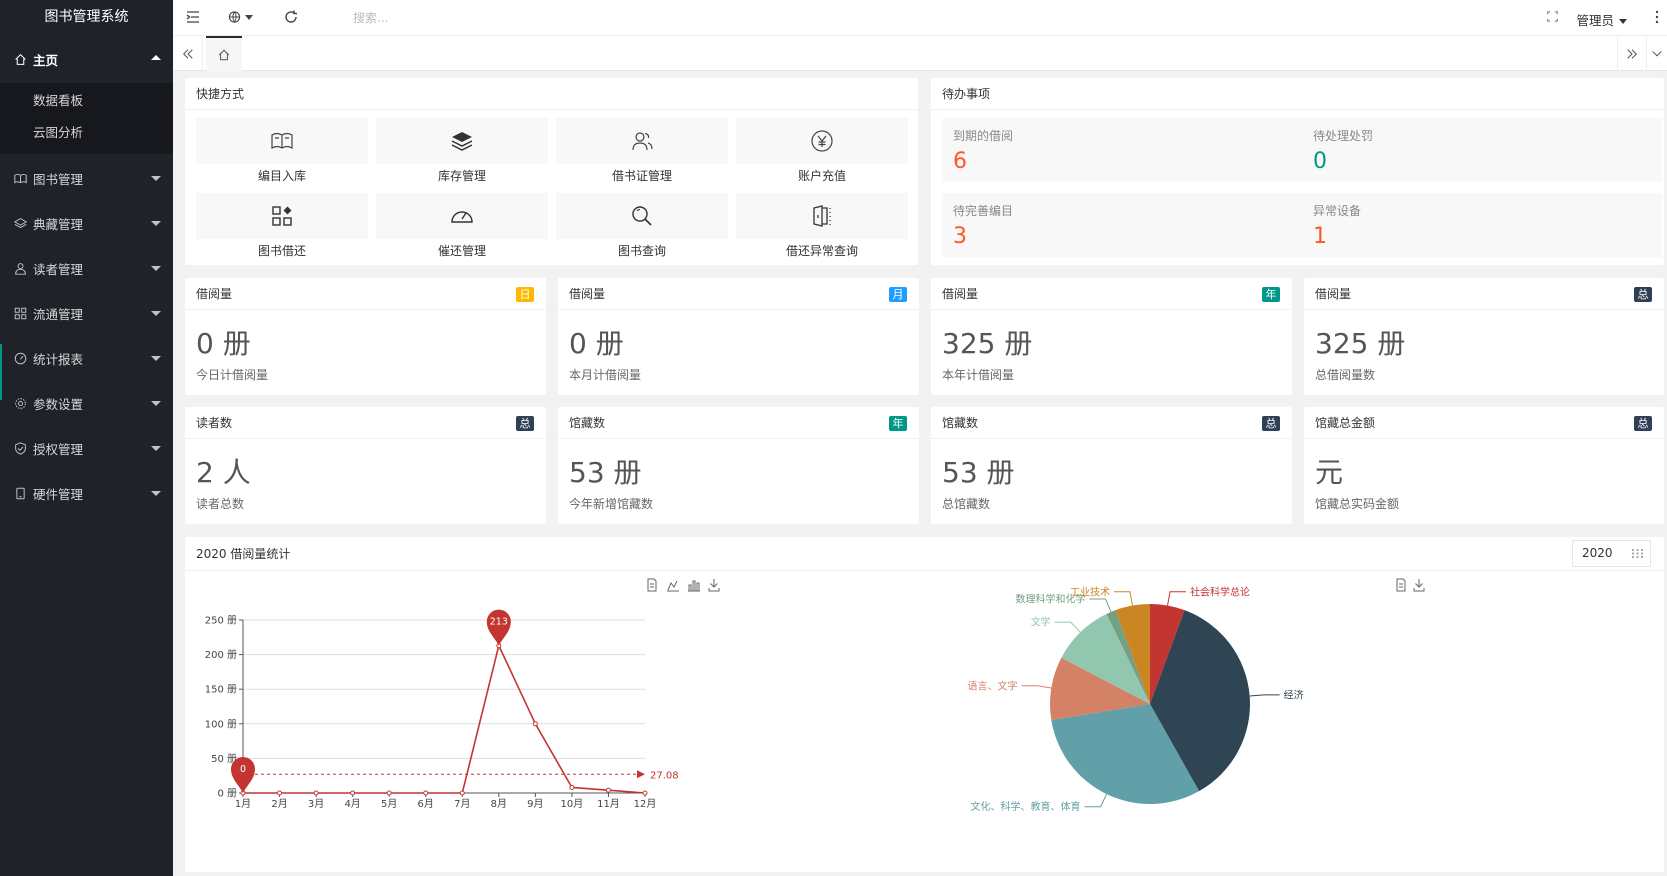 The width and height of the screenshot is (1667, 876). Describe the element at coordinates (86, 59) in the screenshot. I see `sidebar-item-home: 主页` at that location.